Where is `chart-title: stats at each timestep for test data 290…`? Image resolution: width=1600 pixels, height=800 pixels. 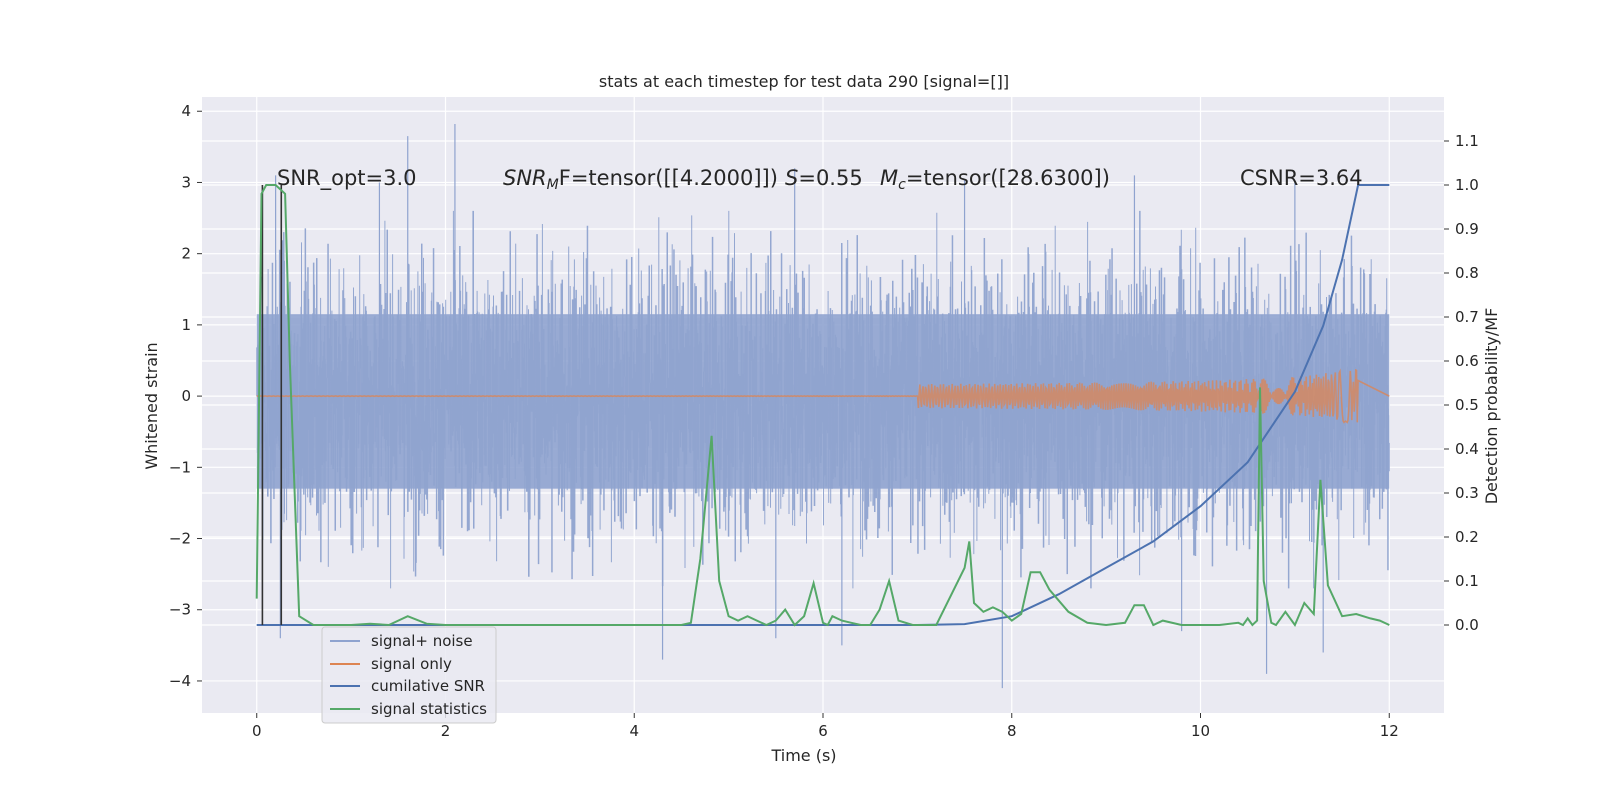
chart-title: stats at each timestep for test data 290… is located at coordinates (804, 81).